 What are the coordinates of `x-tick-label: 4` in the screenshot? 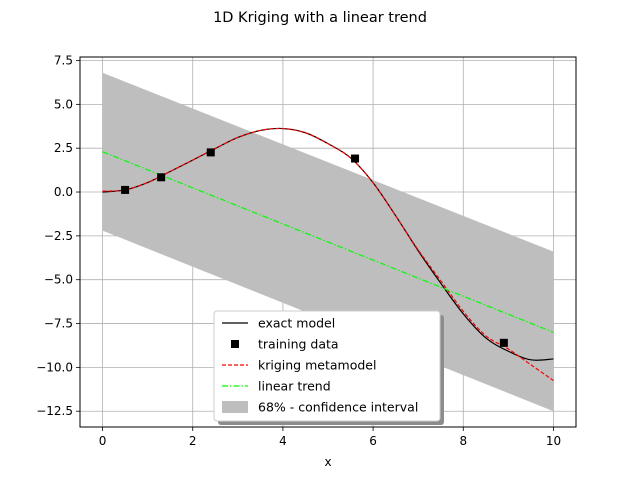 It's located at (283, 441).